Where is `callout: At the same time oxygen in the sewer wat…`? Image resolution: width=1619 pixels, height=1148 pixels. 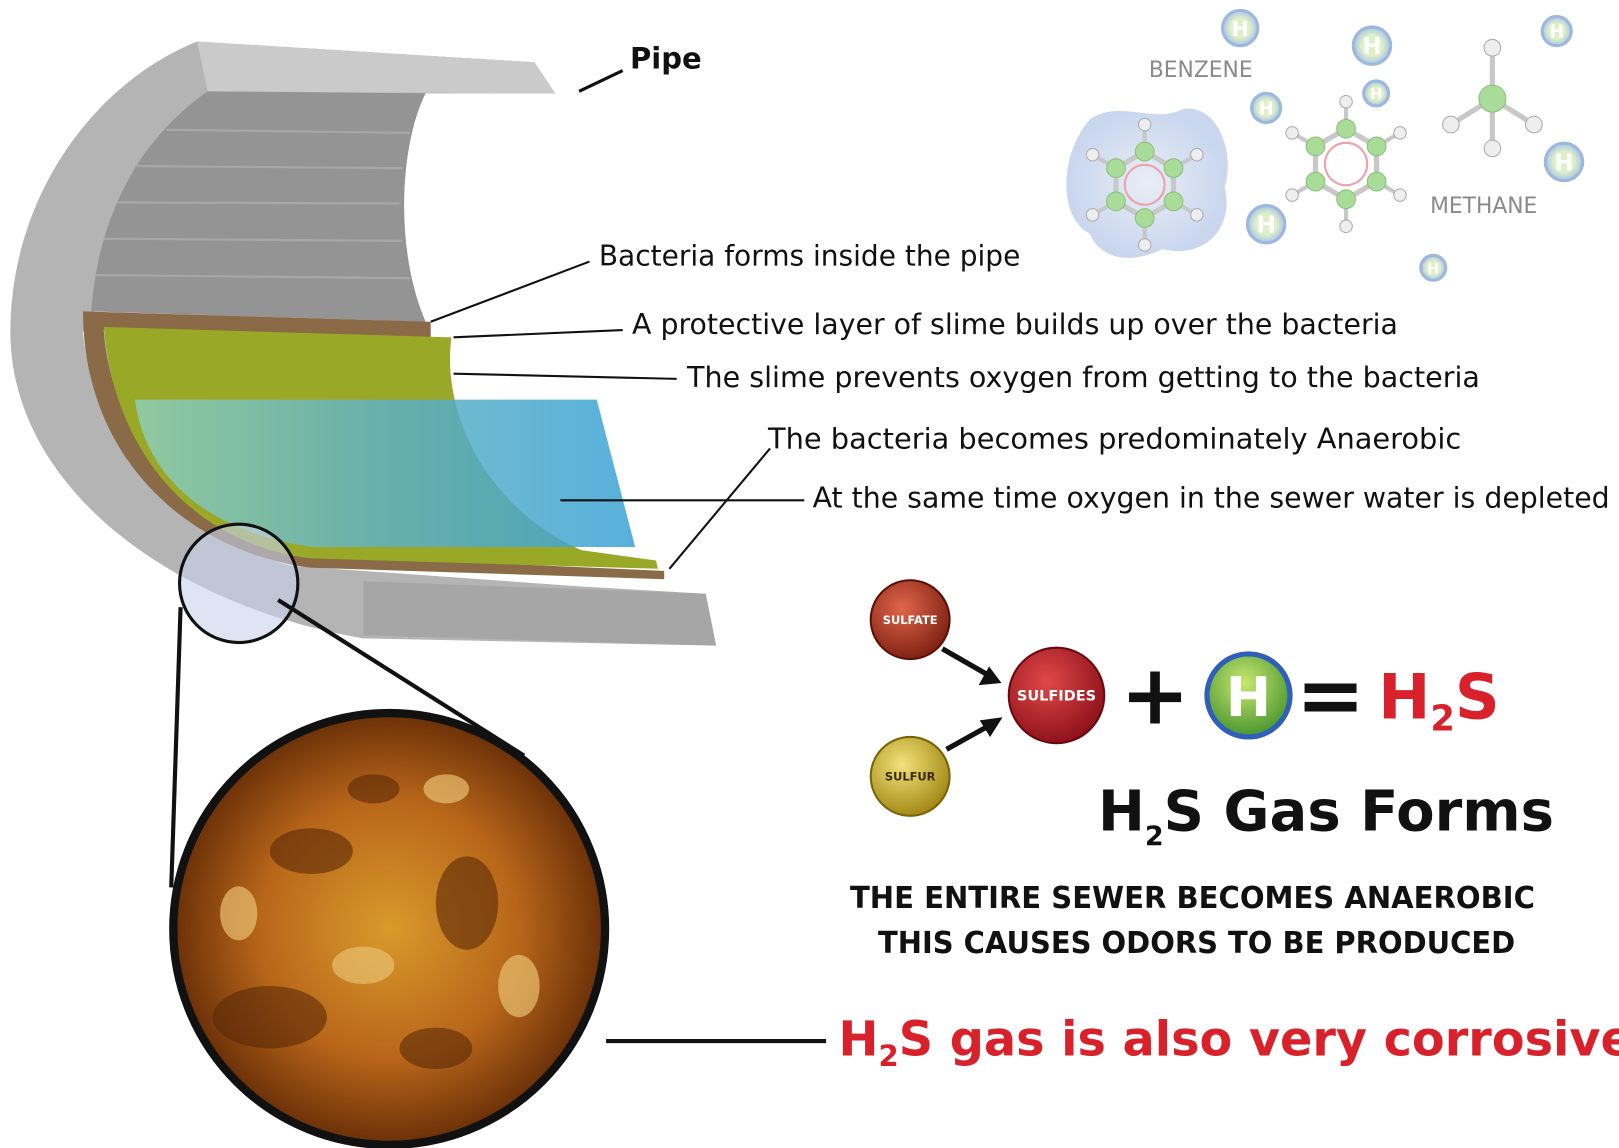 callout: At the same time oxygen in the sewer wat… is located at coordinates (1211, 498).